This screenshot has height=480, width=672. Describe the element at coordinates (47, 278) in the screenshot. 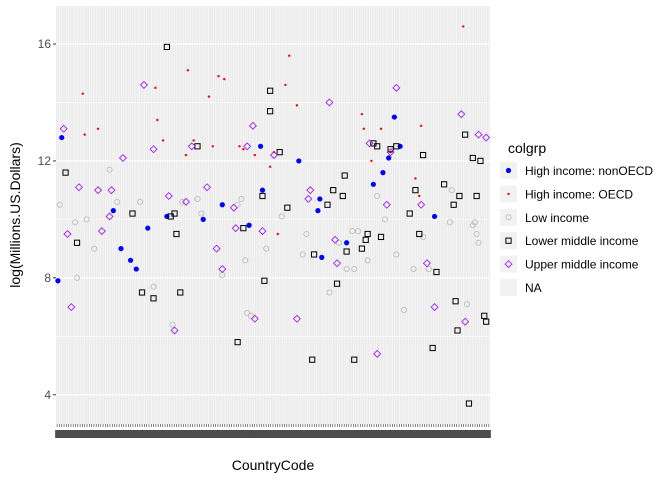

I see `y-tick-label: 8` at that location.